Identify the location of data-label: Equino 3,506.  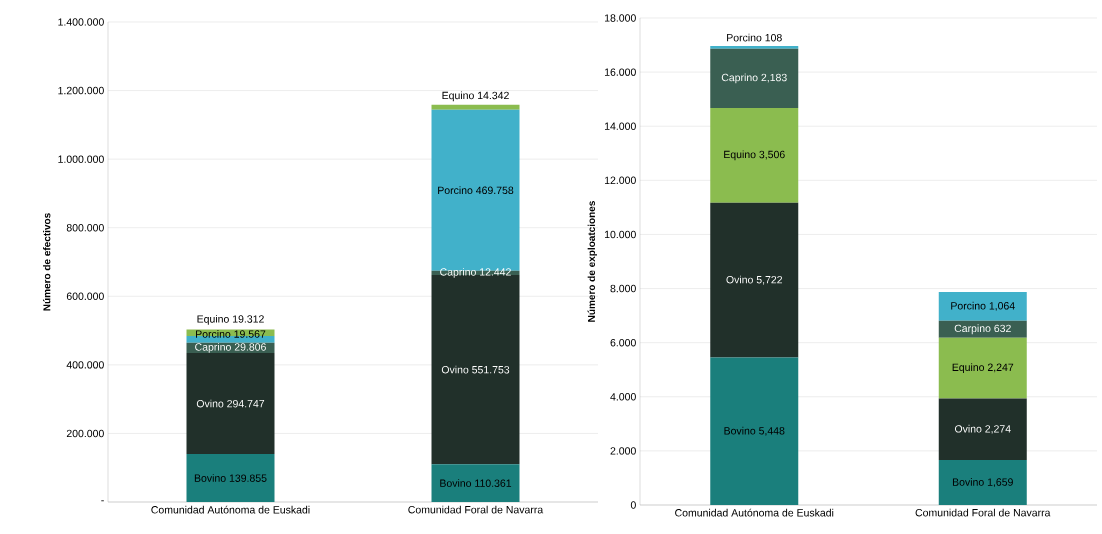
(754, 155).